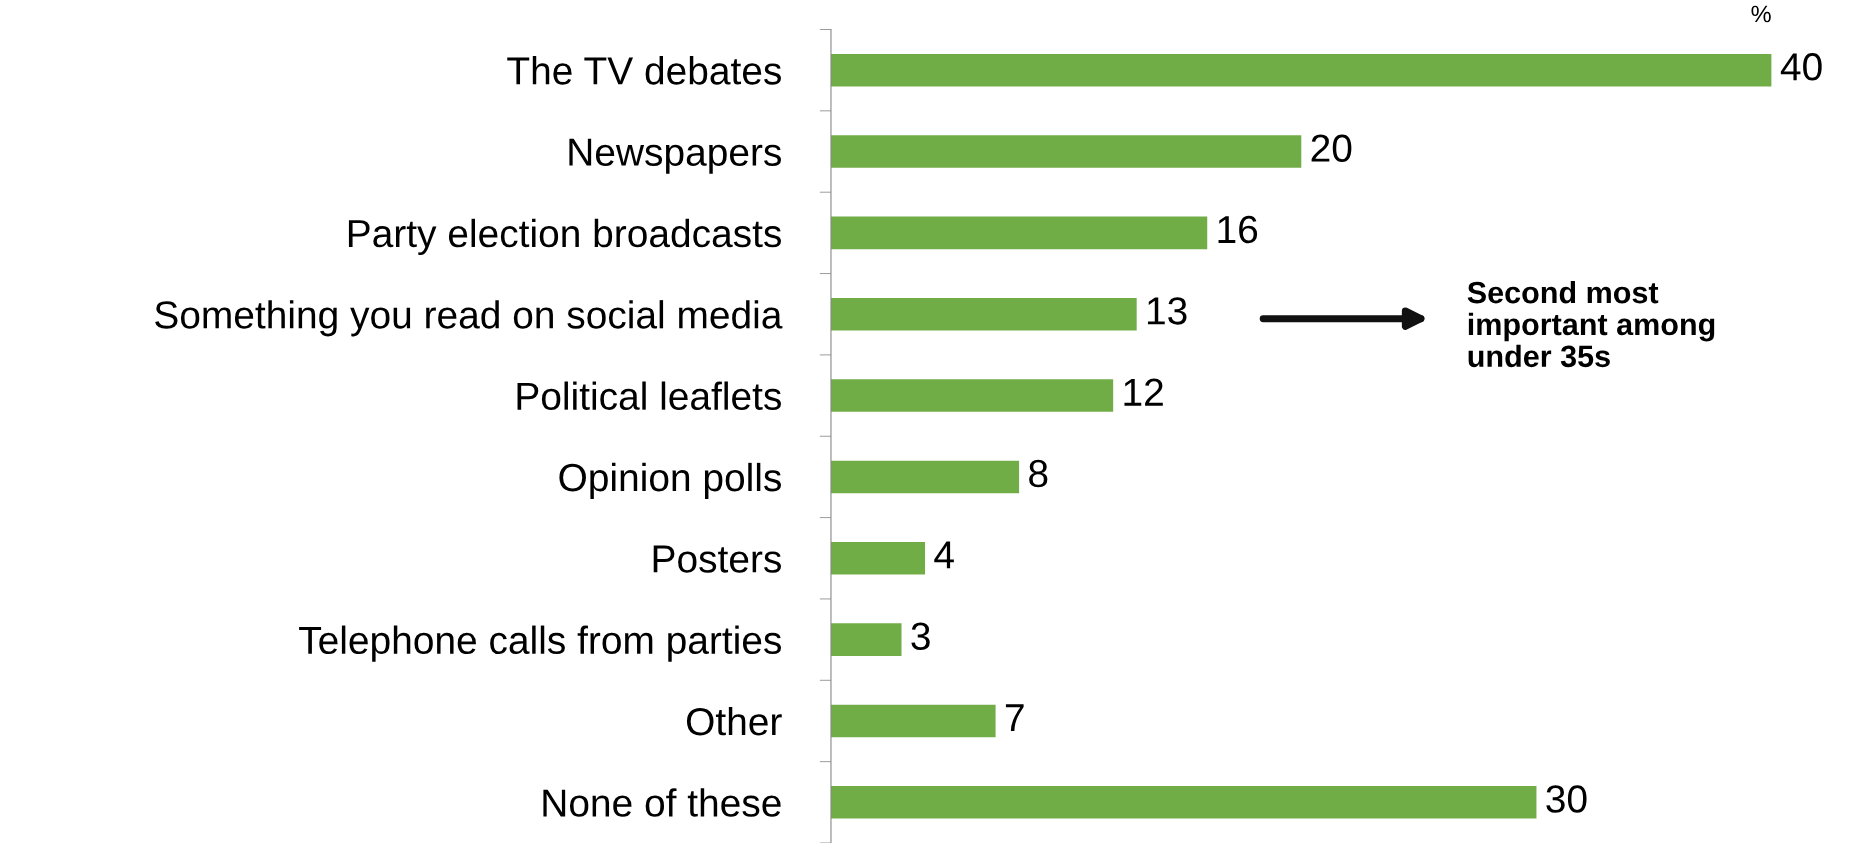 The image size is (1859, 843). What do you see at coordinates (662, 802) in the screenshot?
I see `y-tick-label: None of these` at bounding box center [662, 802].